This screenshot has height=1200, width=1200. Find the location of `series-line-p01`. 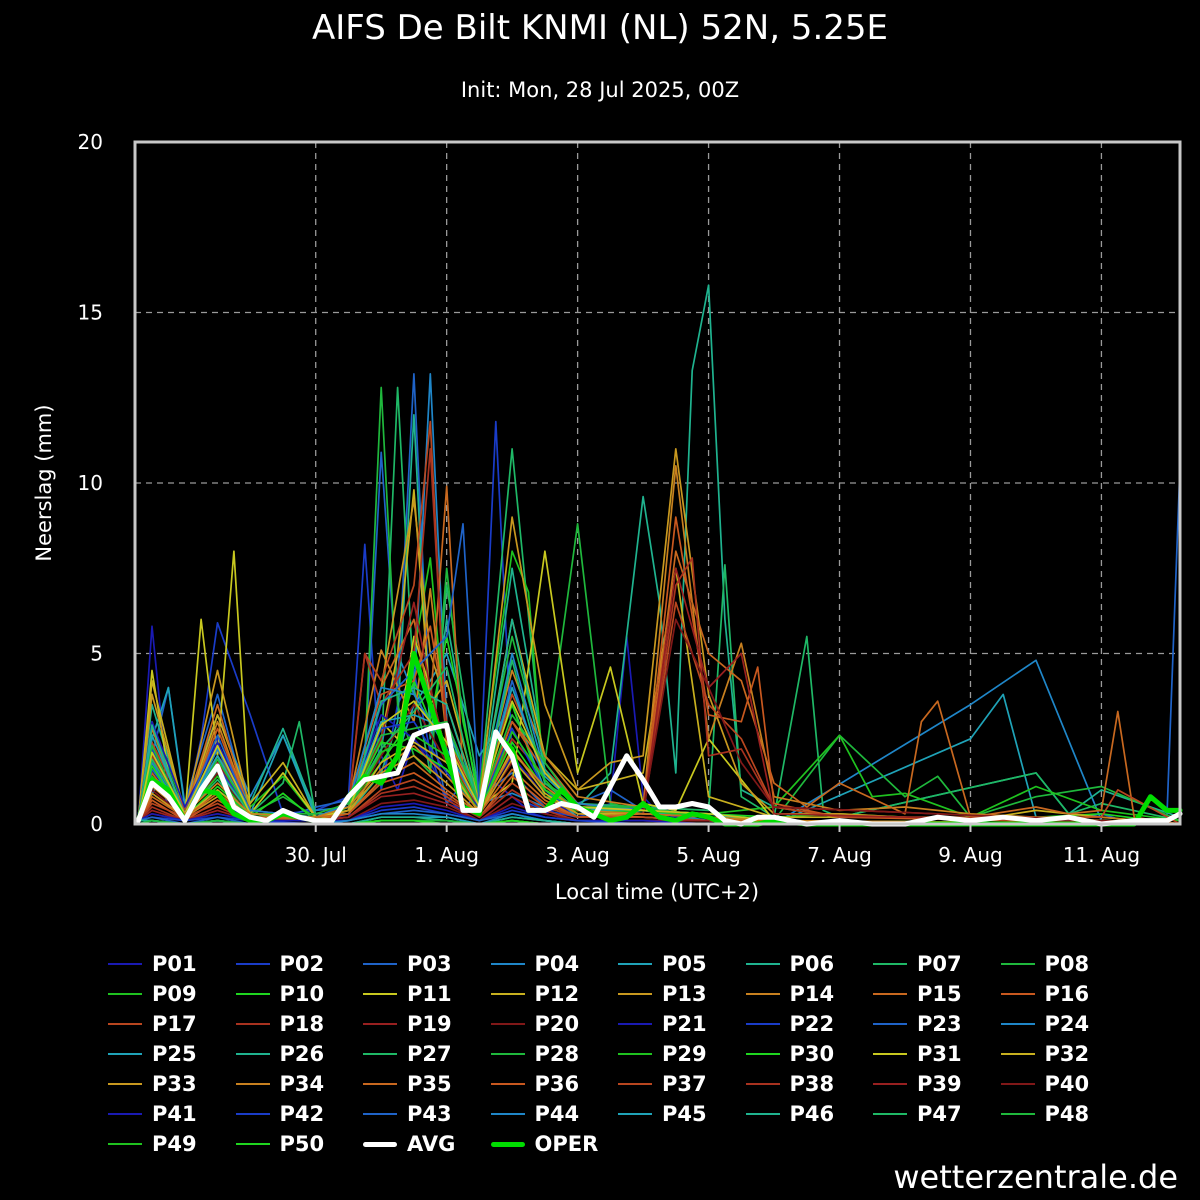

series-line-p01 is located at coordinates (658, 725).